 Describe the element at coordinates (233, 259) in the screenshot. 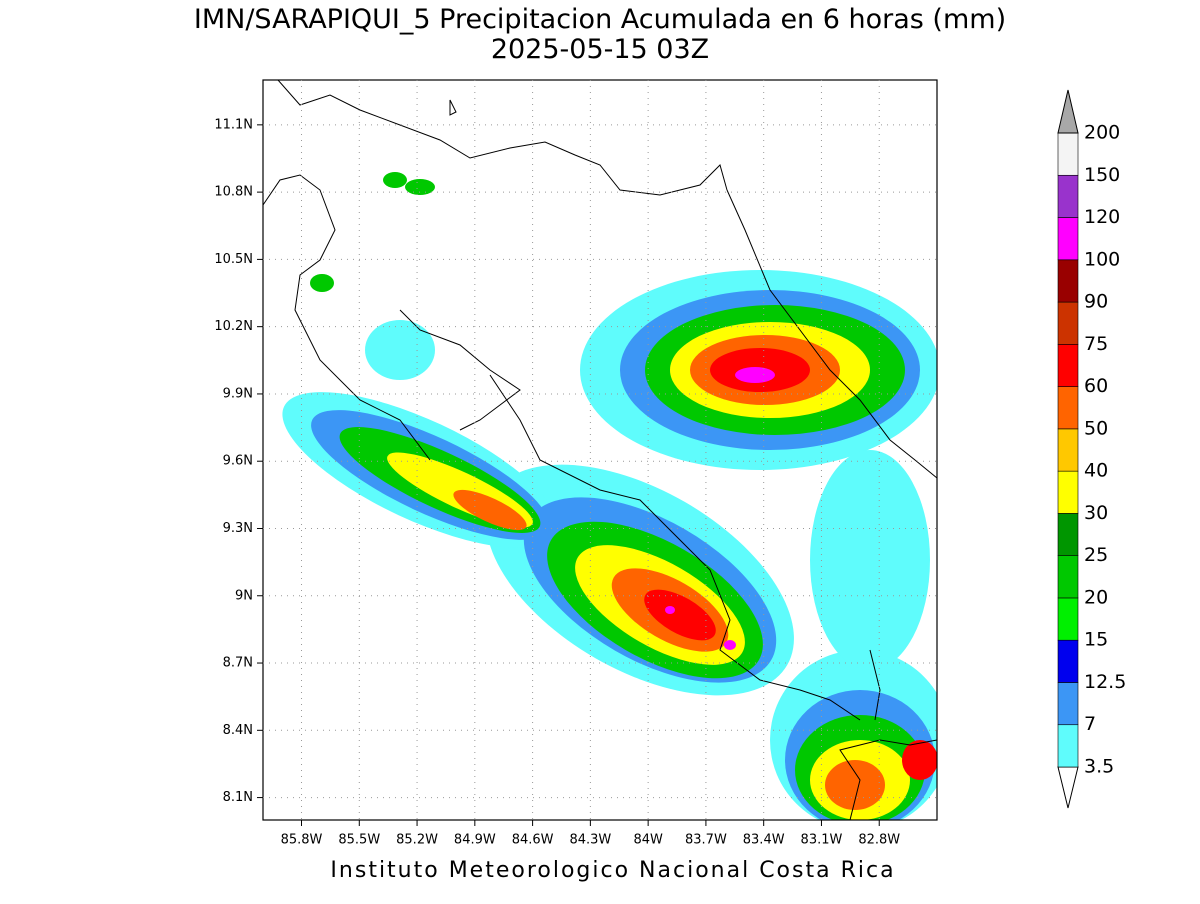

I see `y-tick-label: 10.5N` at that location.